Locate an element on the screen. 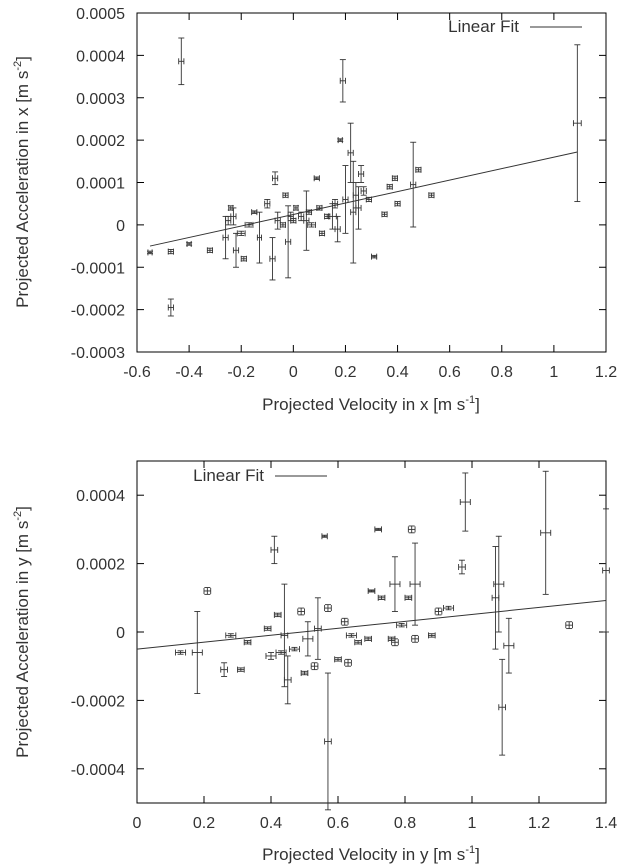 The width and height of the screenshot is (627, 866). x-axis-label: Projected Velocity in y [m s-1] is located at coordinates (371, 854).